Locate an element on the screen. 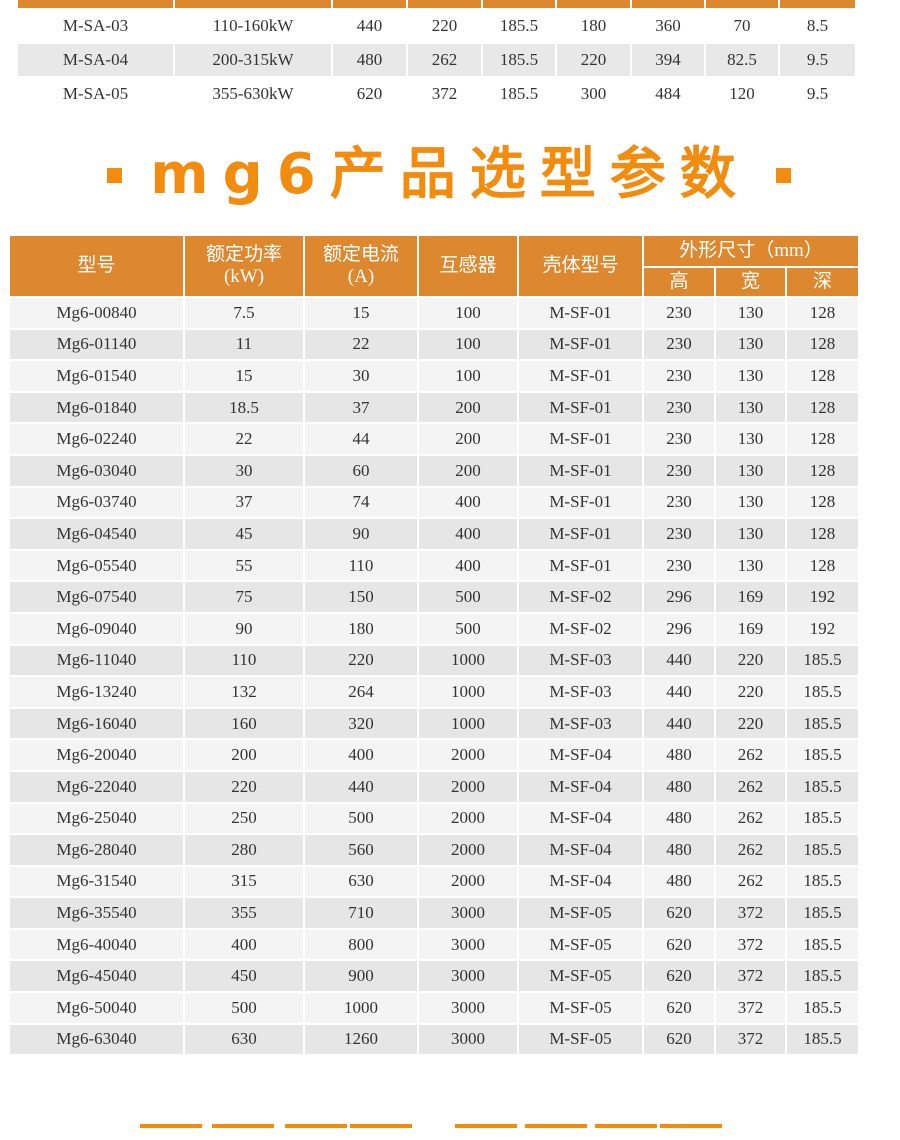 The height and width of the screenshot is (1140, 900). table-cell: 180 is located at coordinates (594, 27).